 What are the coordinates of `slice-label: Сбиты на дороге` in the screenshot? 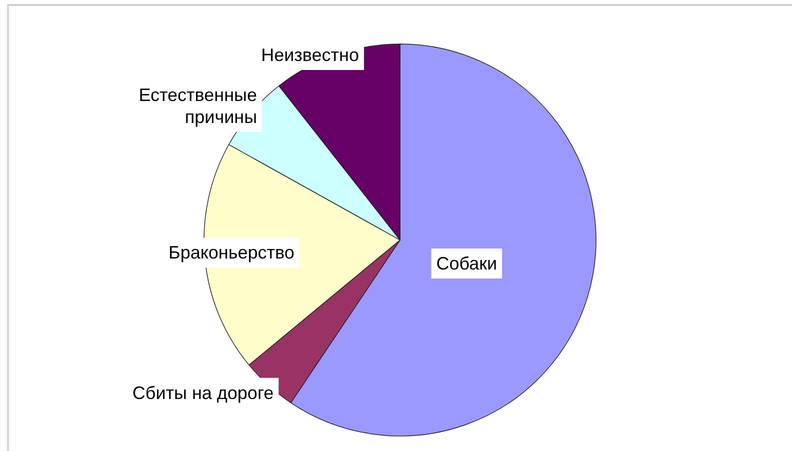 It's located at (203, 392).